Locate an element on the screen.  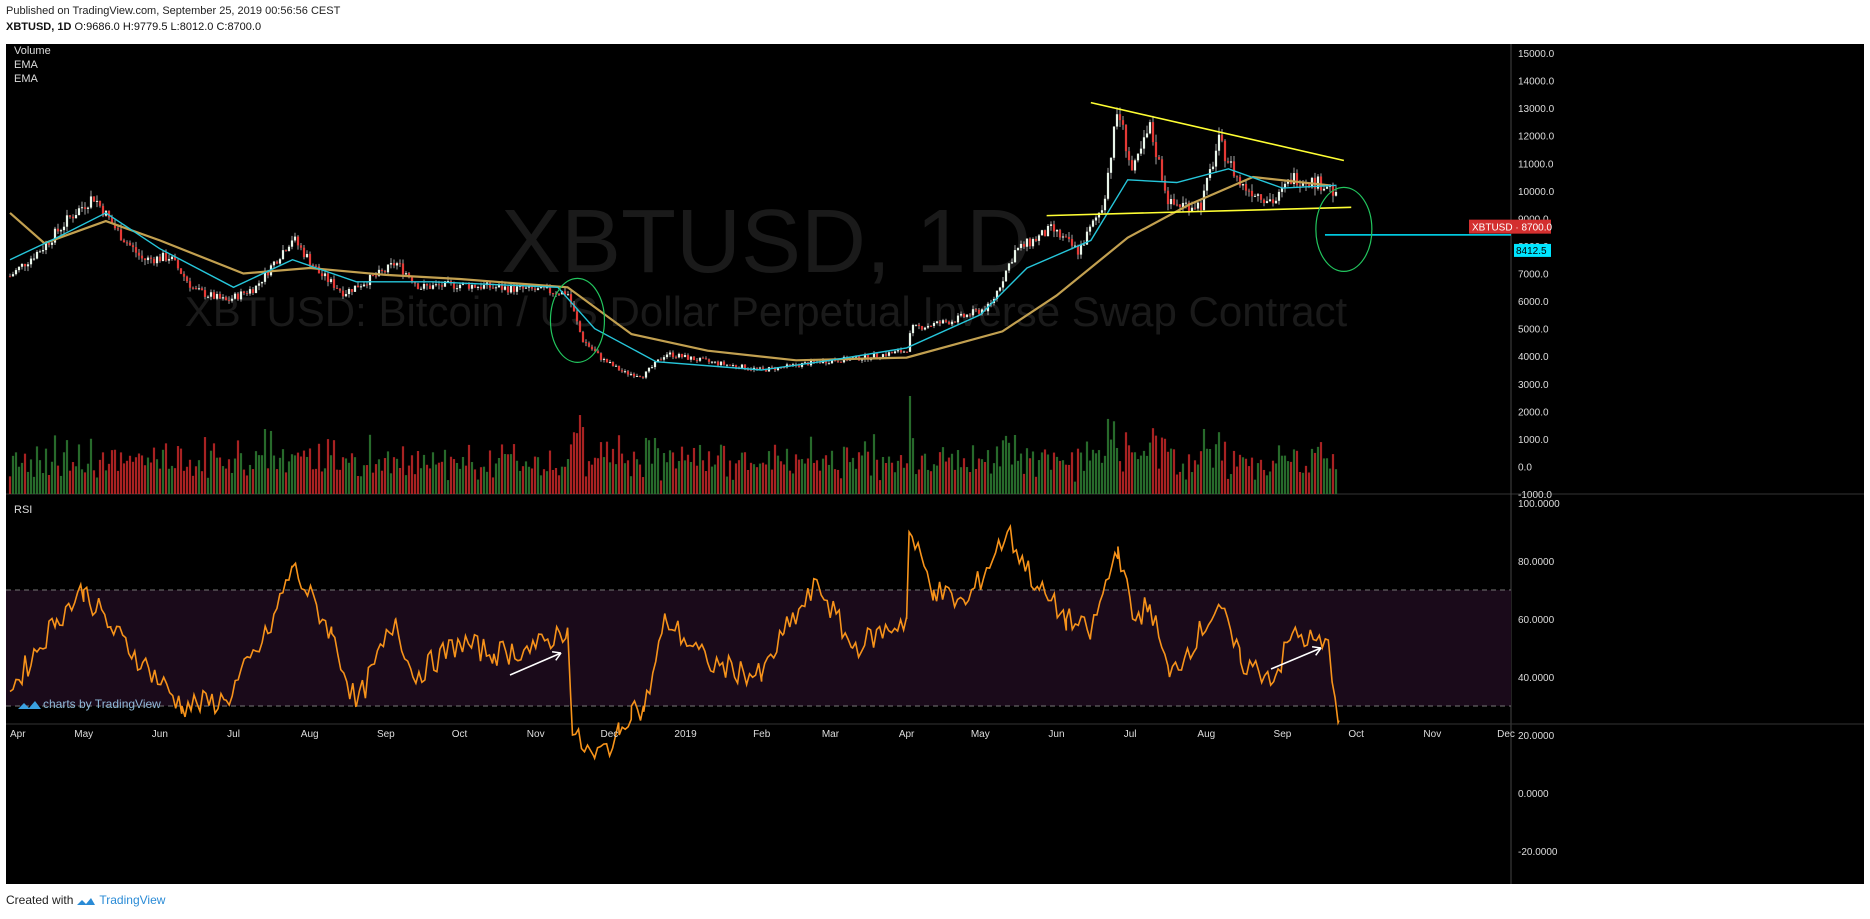
symbol-label: XBTUSD, 1D is located at coordinates (39, 27).